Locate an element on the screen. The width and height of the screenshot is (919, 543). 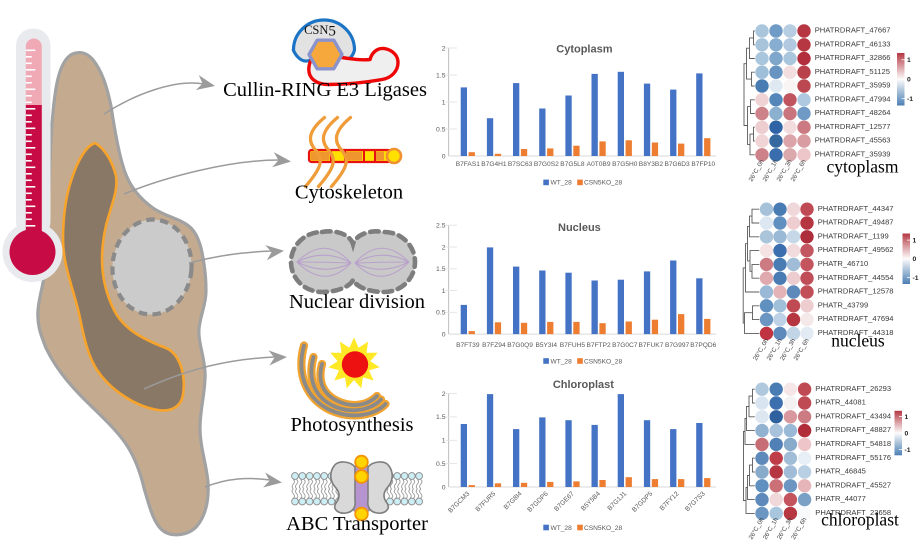
svg-text: A0T0B9 is located at coordinates (599, 164).